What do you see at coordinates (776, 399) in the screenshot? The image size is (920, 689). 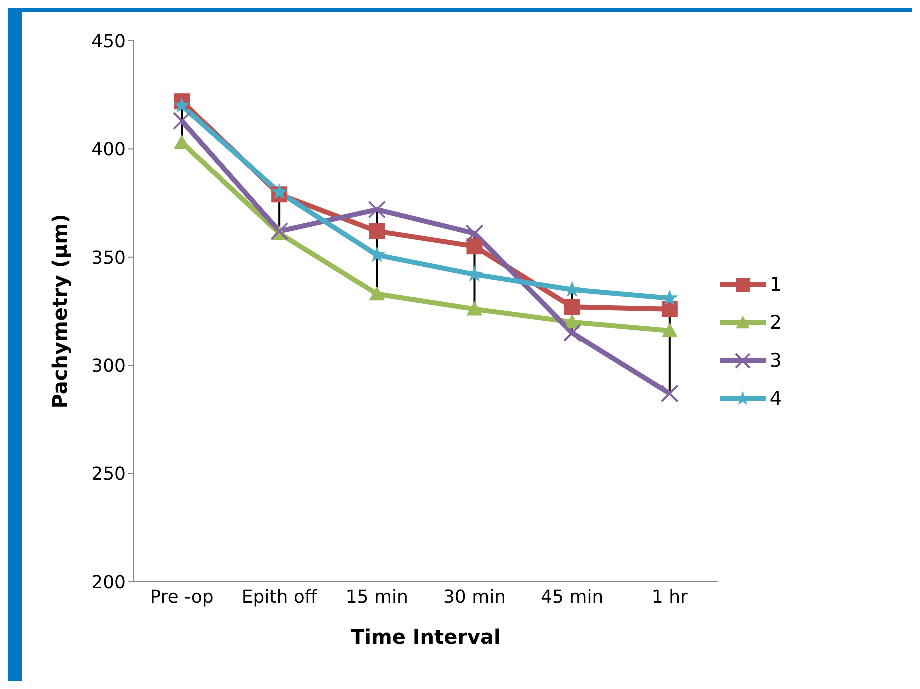 I see `legend-label: 4` at bounding box center [776, 399].